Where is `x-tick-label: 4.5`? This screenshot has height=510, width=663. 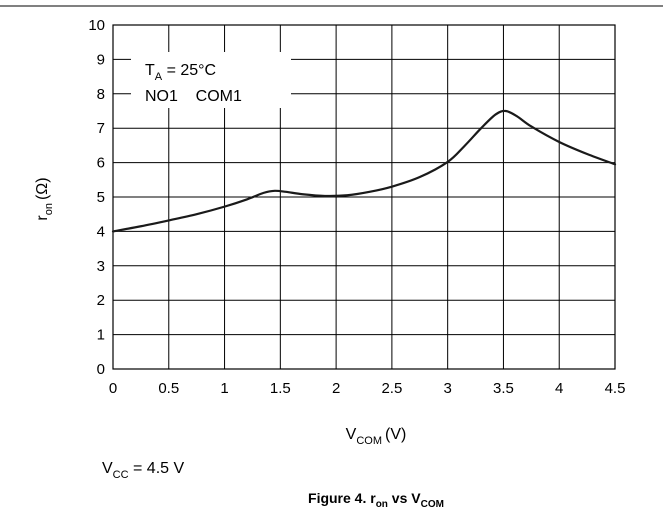 x-tick-label: 4.5 is located at coordinates (615, 388).